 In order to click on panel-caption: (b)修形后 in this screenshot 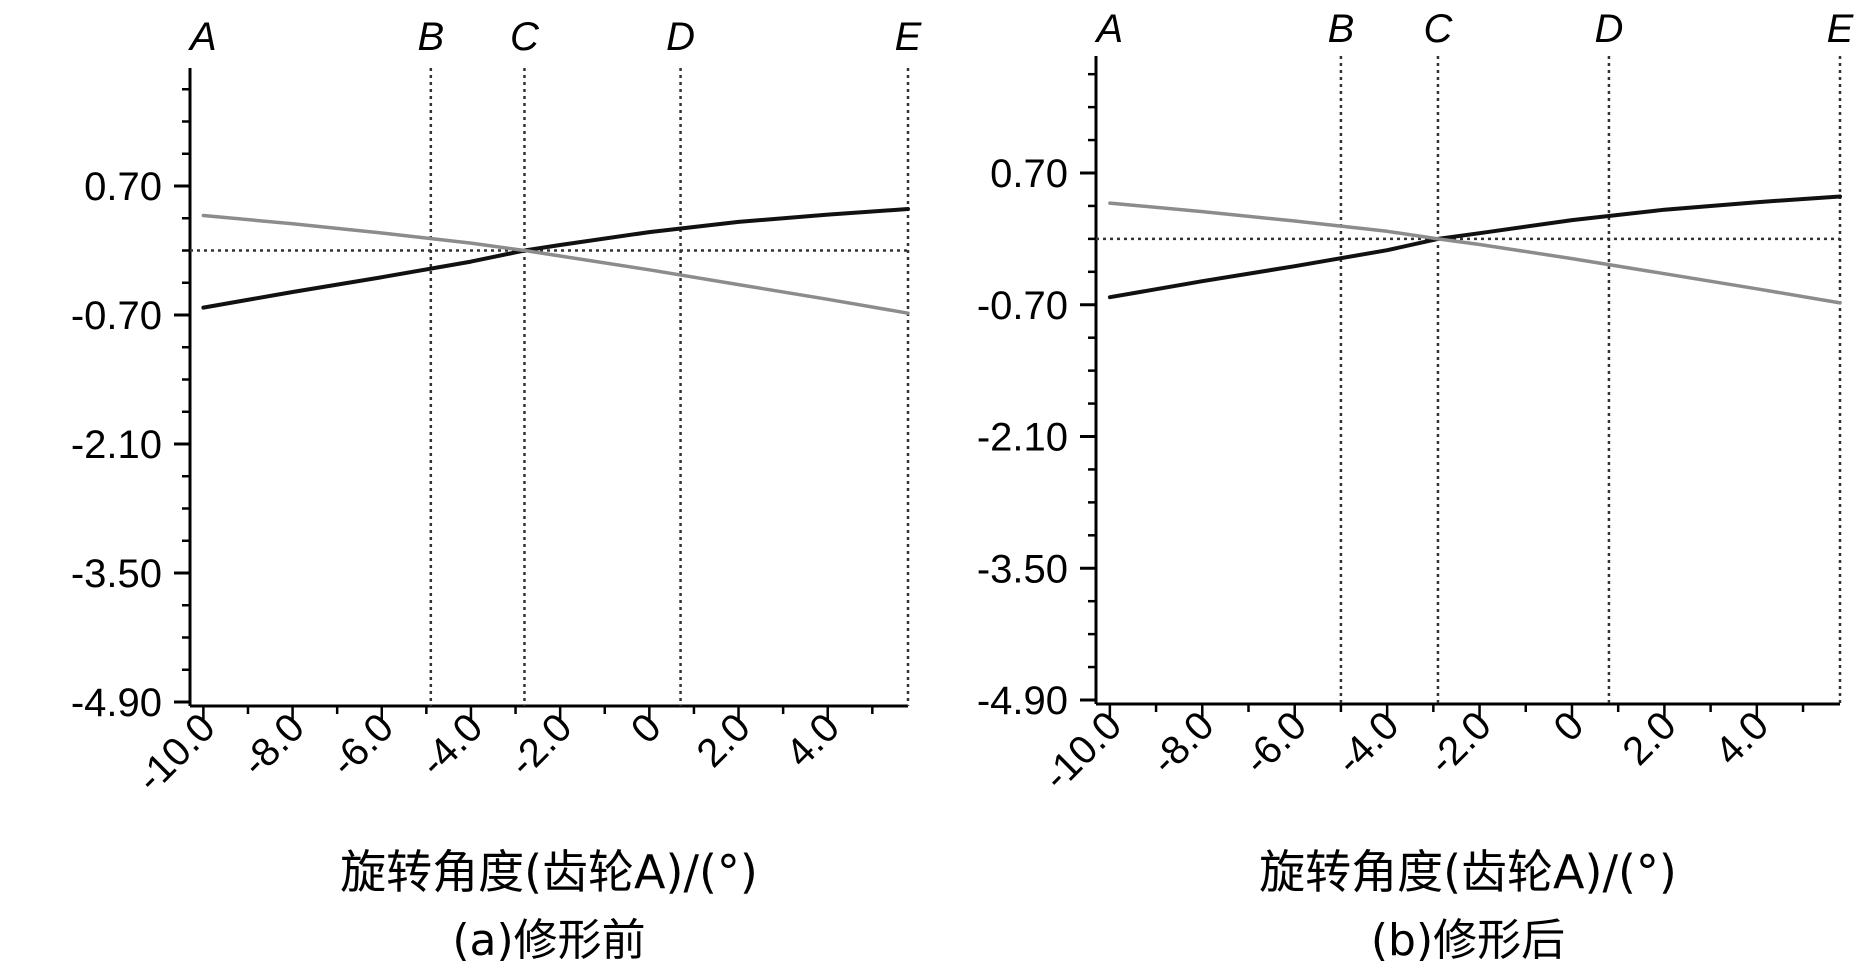, I will do `click(1468, 940)`.